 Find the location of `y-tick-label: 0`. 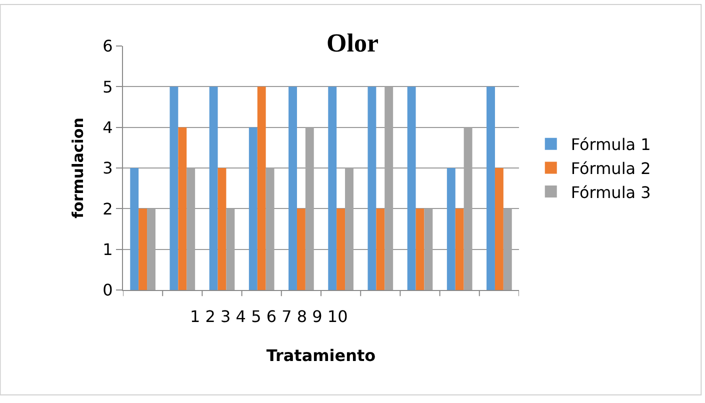

y-tick-label: 0 is located at coordinates (107, 290).